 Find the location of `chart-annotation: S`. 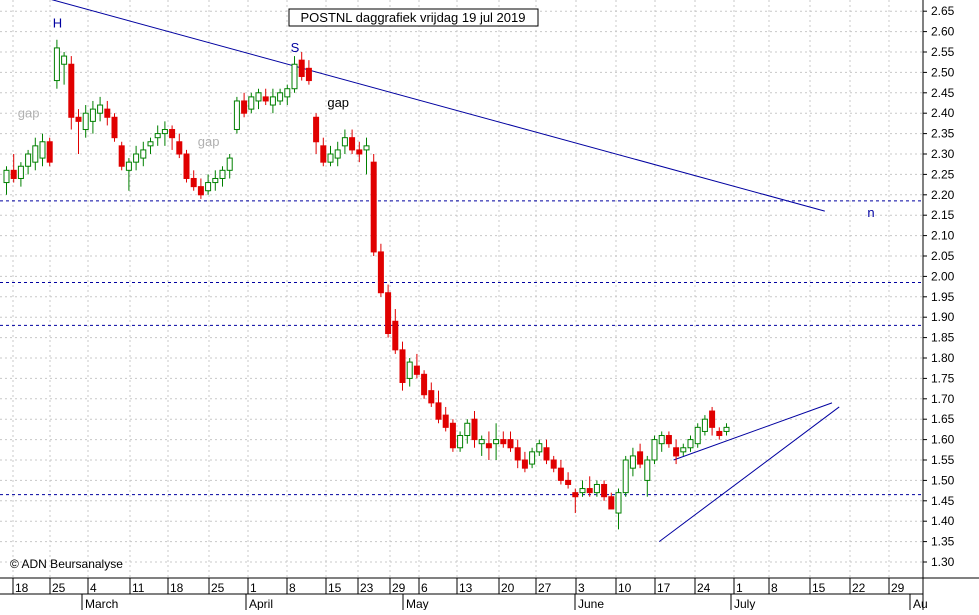

chart-annotation: S is located at coordinates (295, 47).